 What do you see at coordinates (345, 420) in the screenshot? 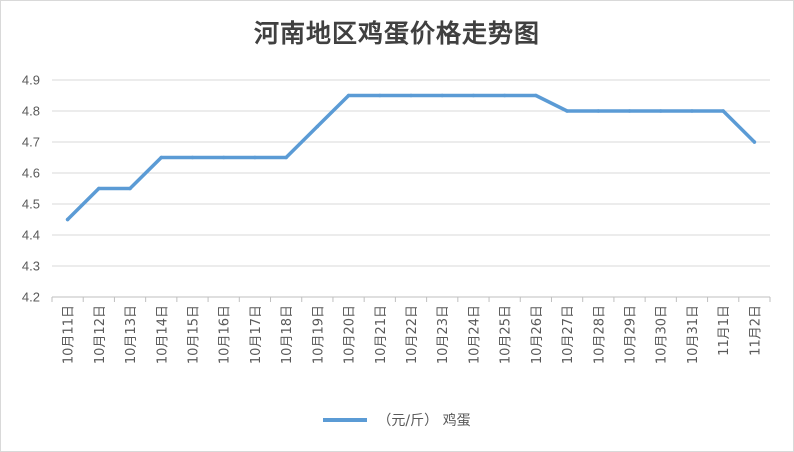
I see `legend-line-swatch` at bounding box center [345, 420].